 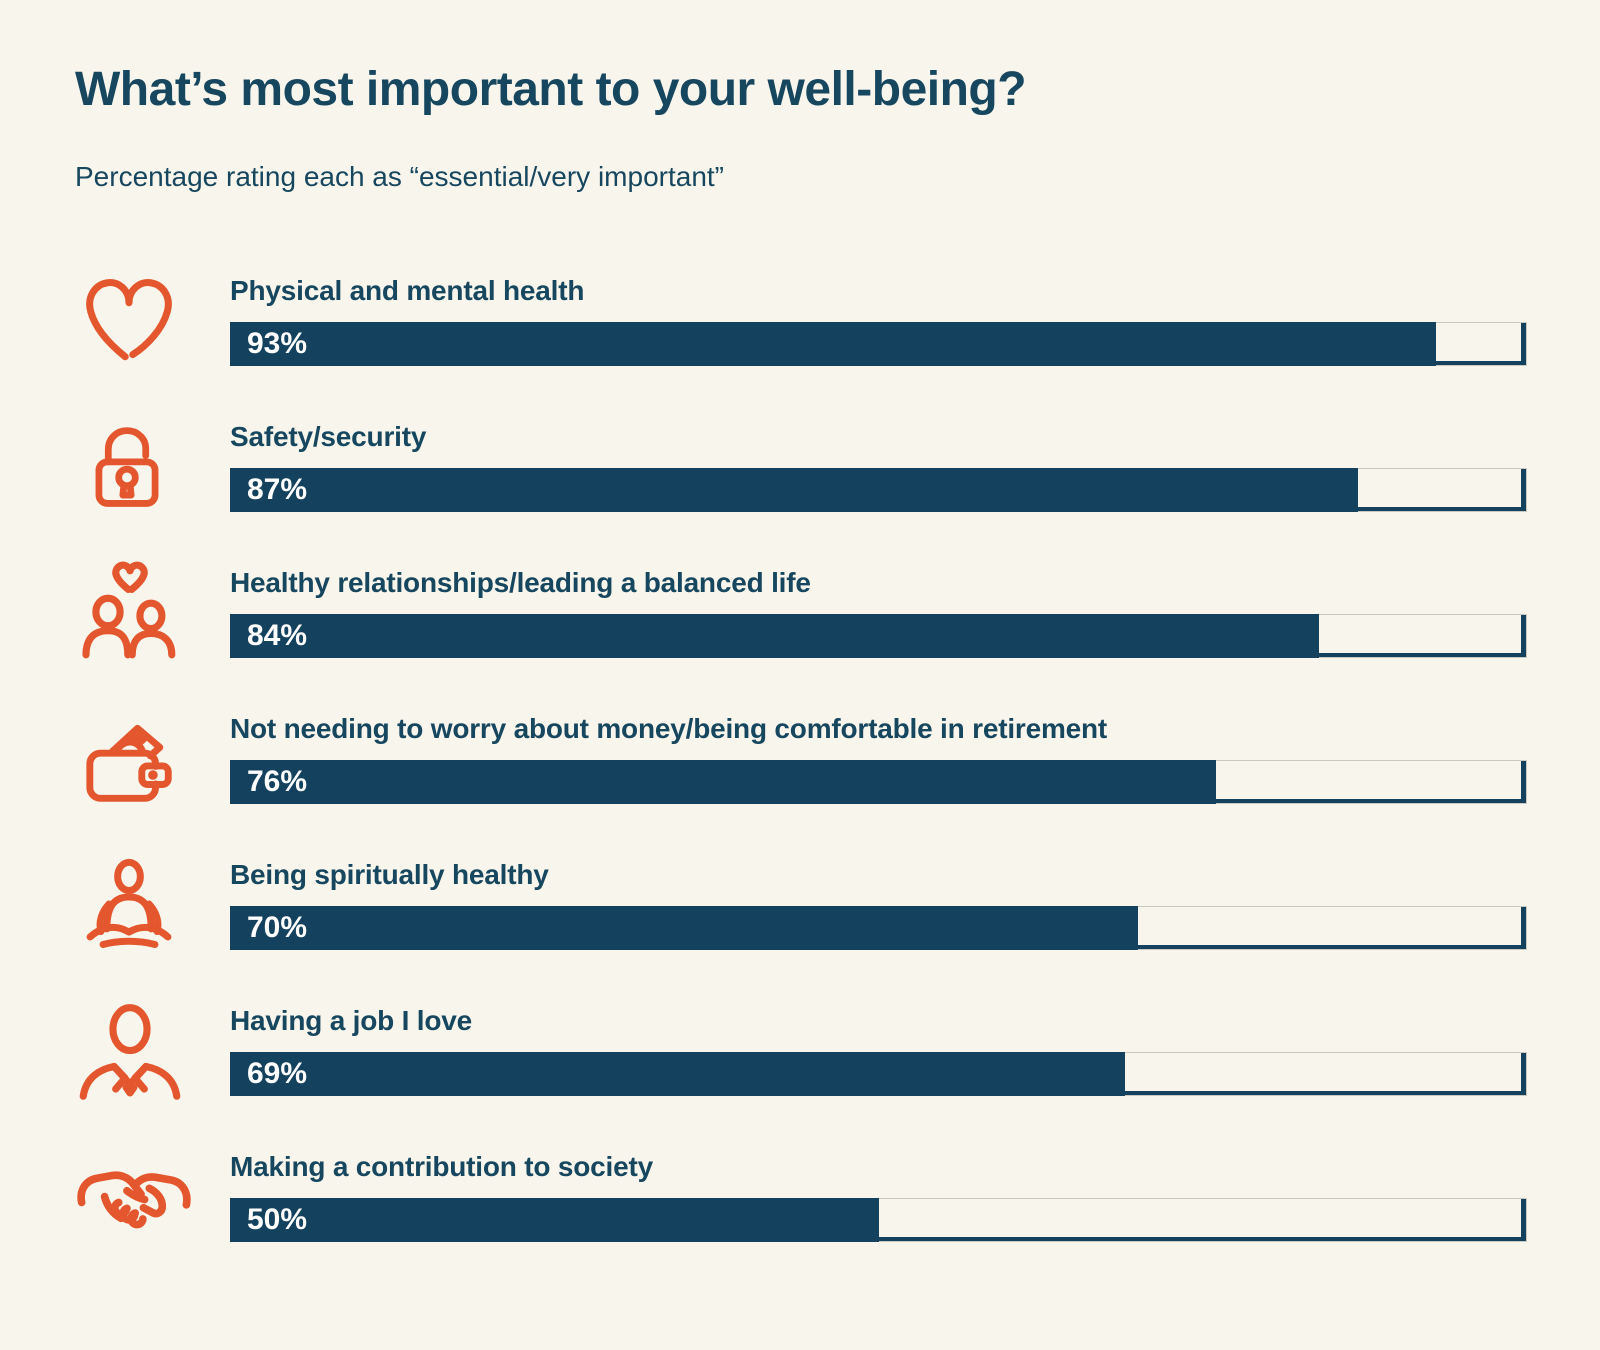 I want to click on businessperson-icon, so click(x=152, y=1050).